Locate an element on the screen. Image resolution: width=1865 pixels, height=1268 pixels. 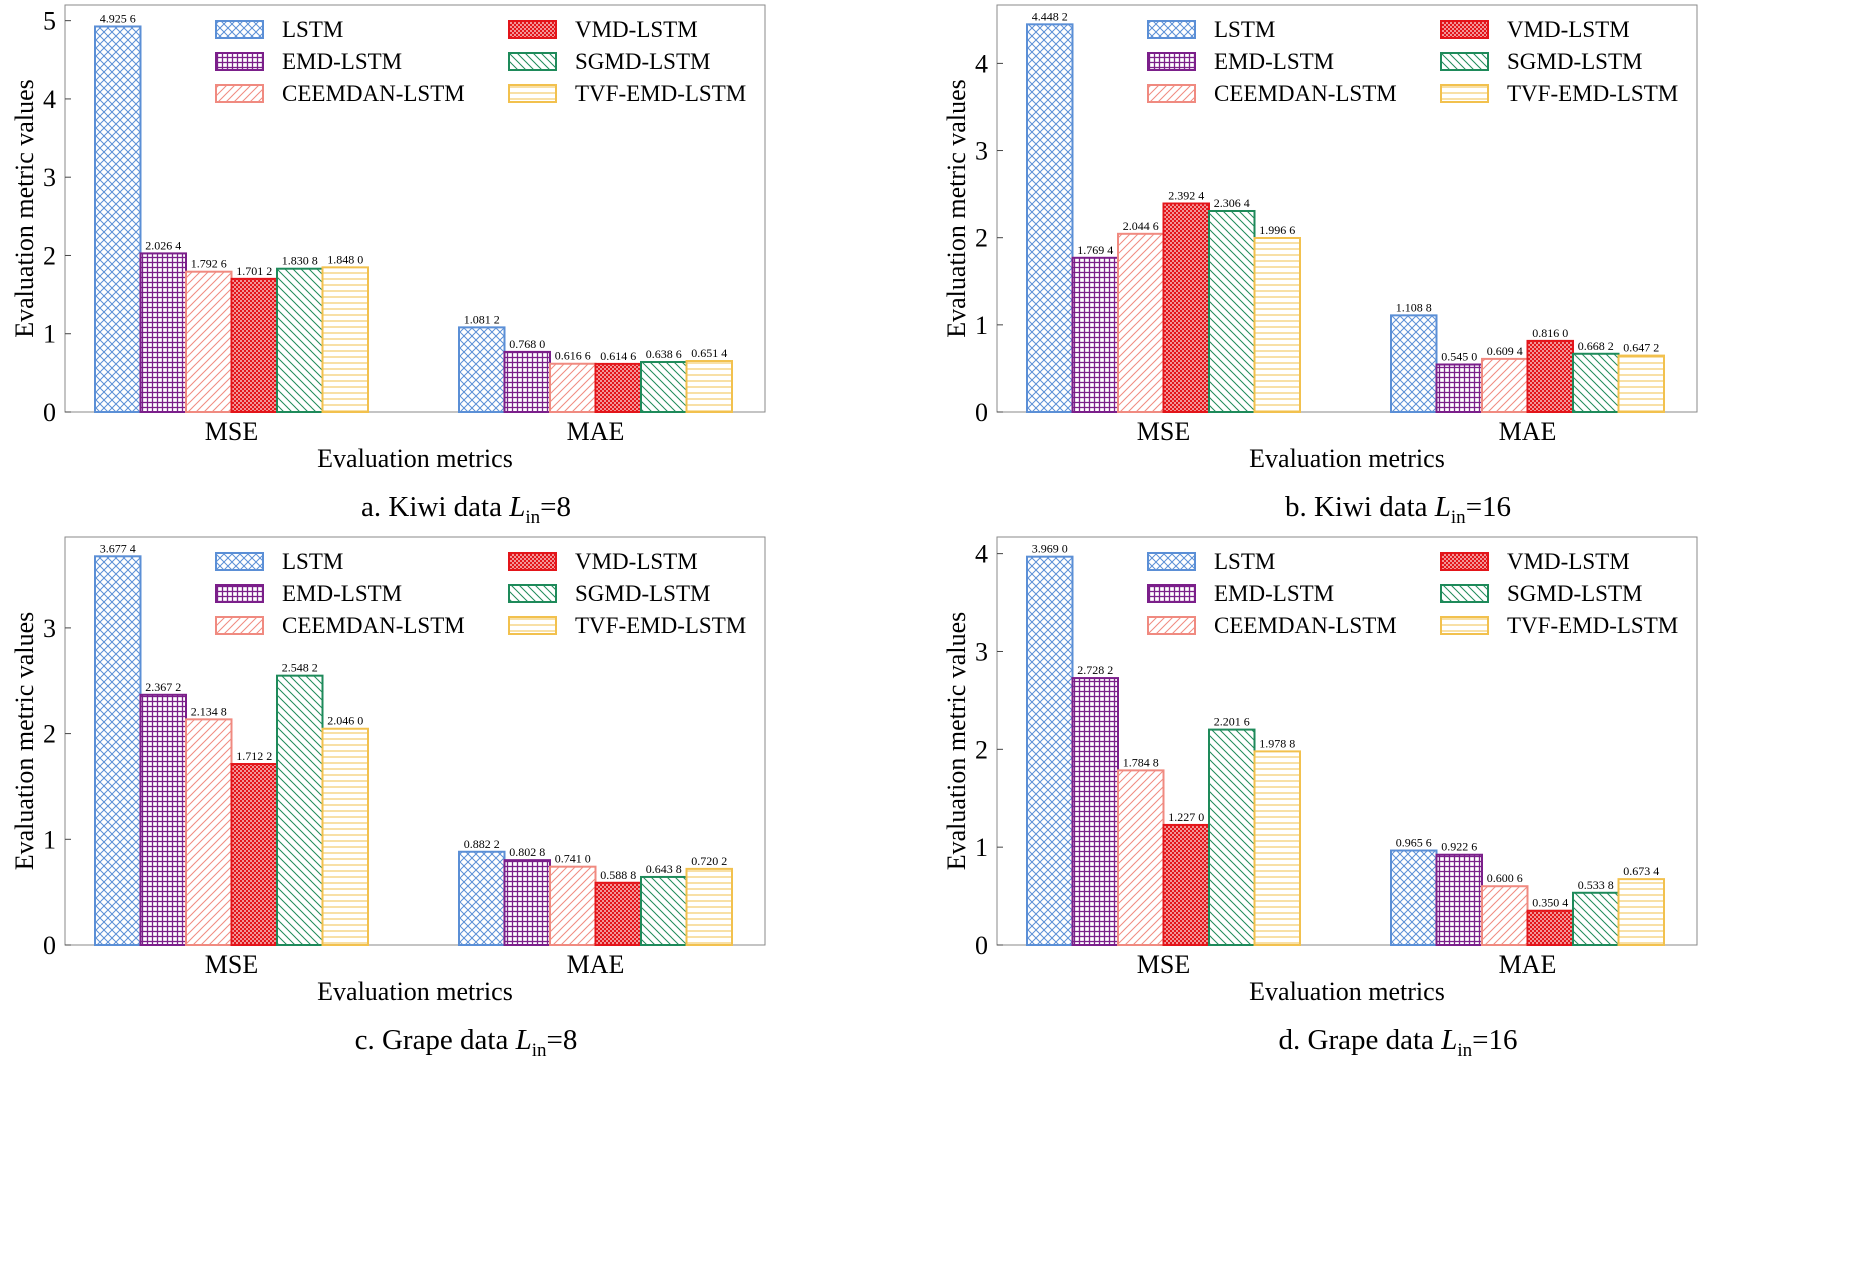
caption-suffix: =8 is located at coordinates (555, 507).